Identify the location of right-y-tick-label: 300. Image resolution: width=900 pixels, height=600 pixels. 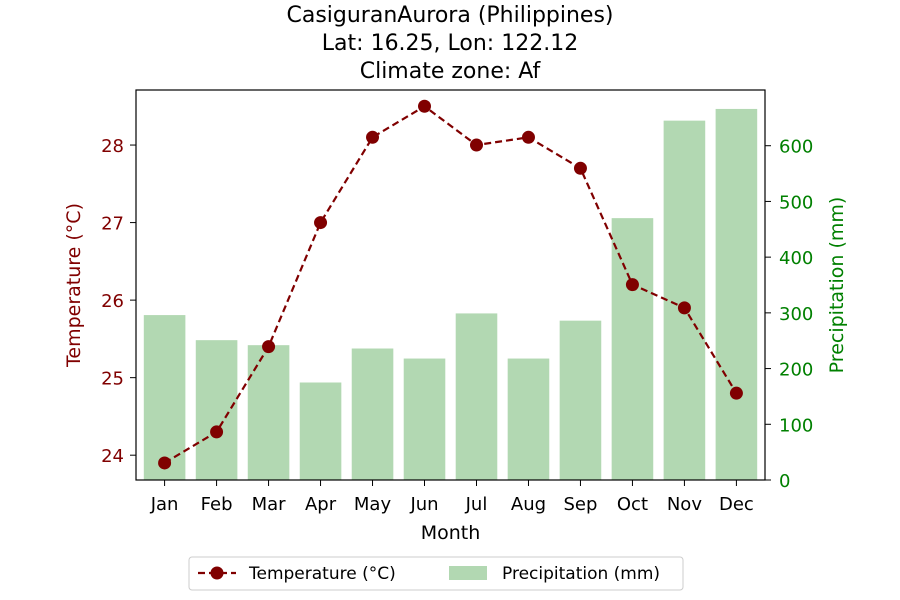
(796, 314).